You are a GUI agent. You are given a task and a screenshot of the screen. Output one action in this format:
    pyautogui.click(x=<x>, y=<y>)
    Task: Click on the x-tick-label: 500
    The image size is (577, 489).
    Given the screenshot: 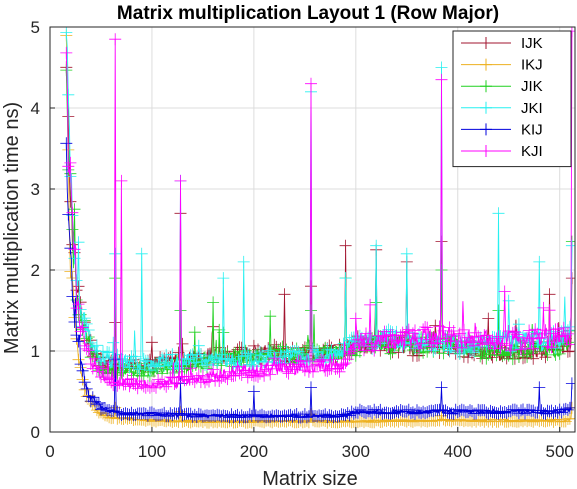 What is the action you would take?
    pyautogui.click(x=560, y=451)
    